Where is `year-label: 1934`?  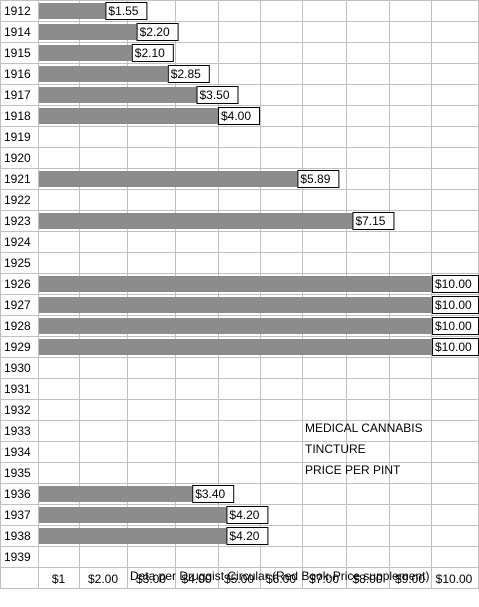 year-label: 1934 is located at coordinates (17, 452).